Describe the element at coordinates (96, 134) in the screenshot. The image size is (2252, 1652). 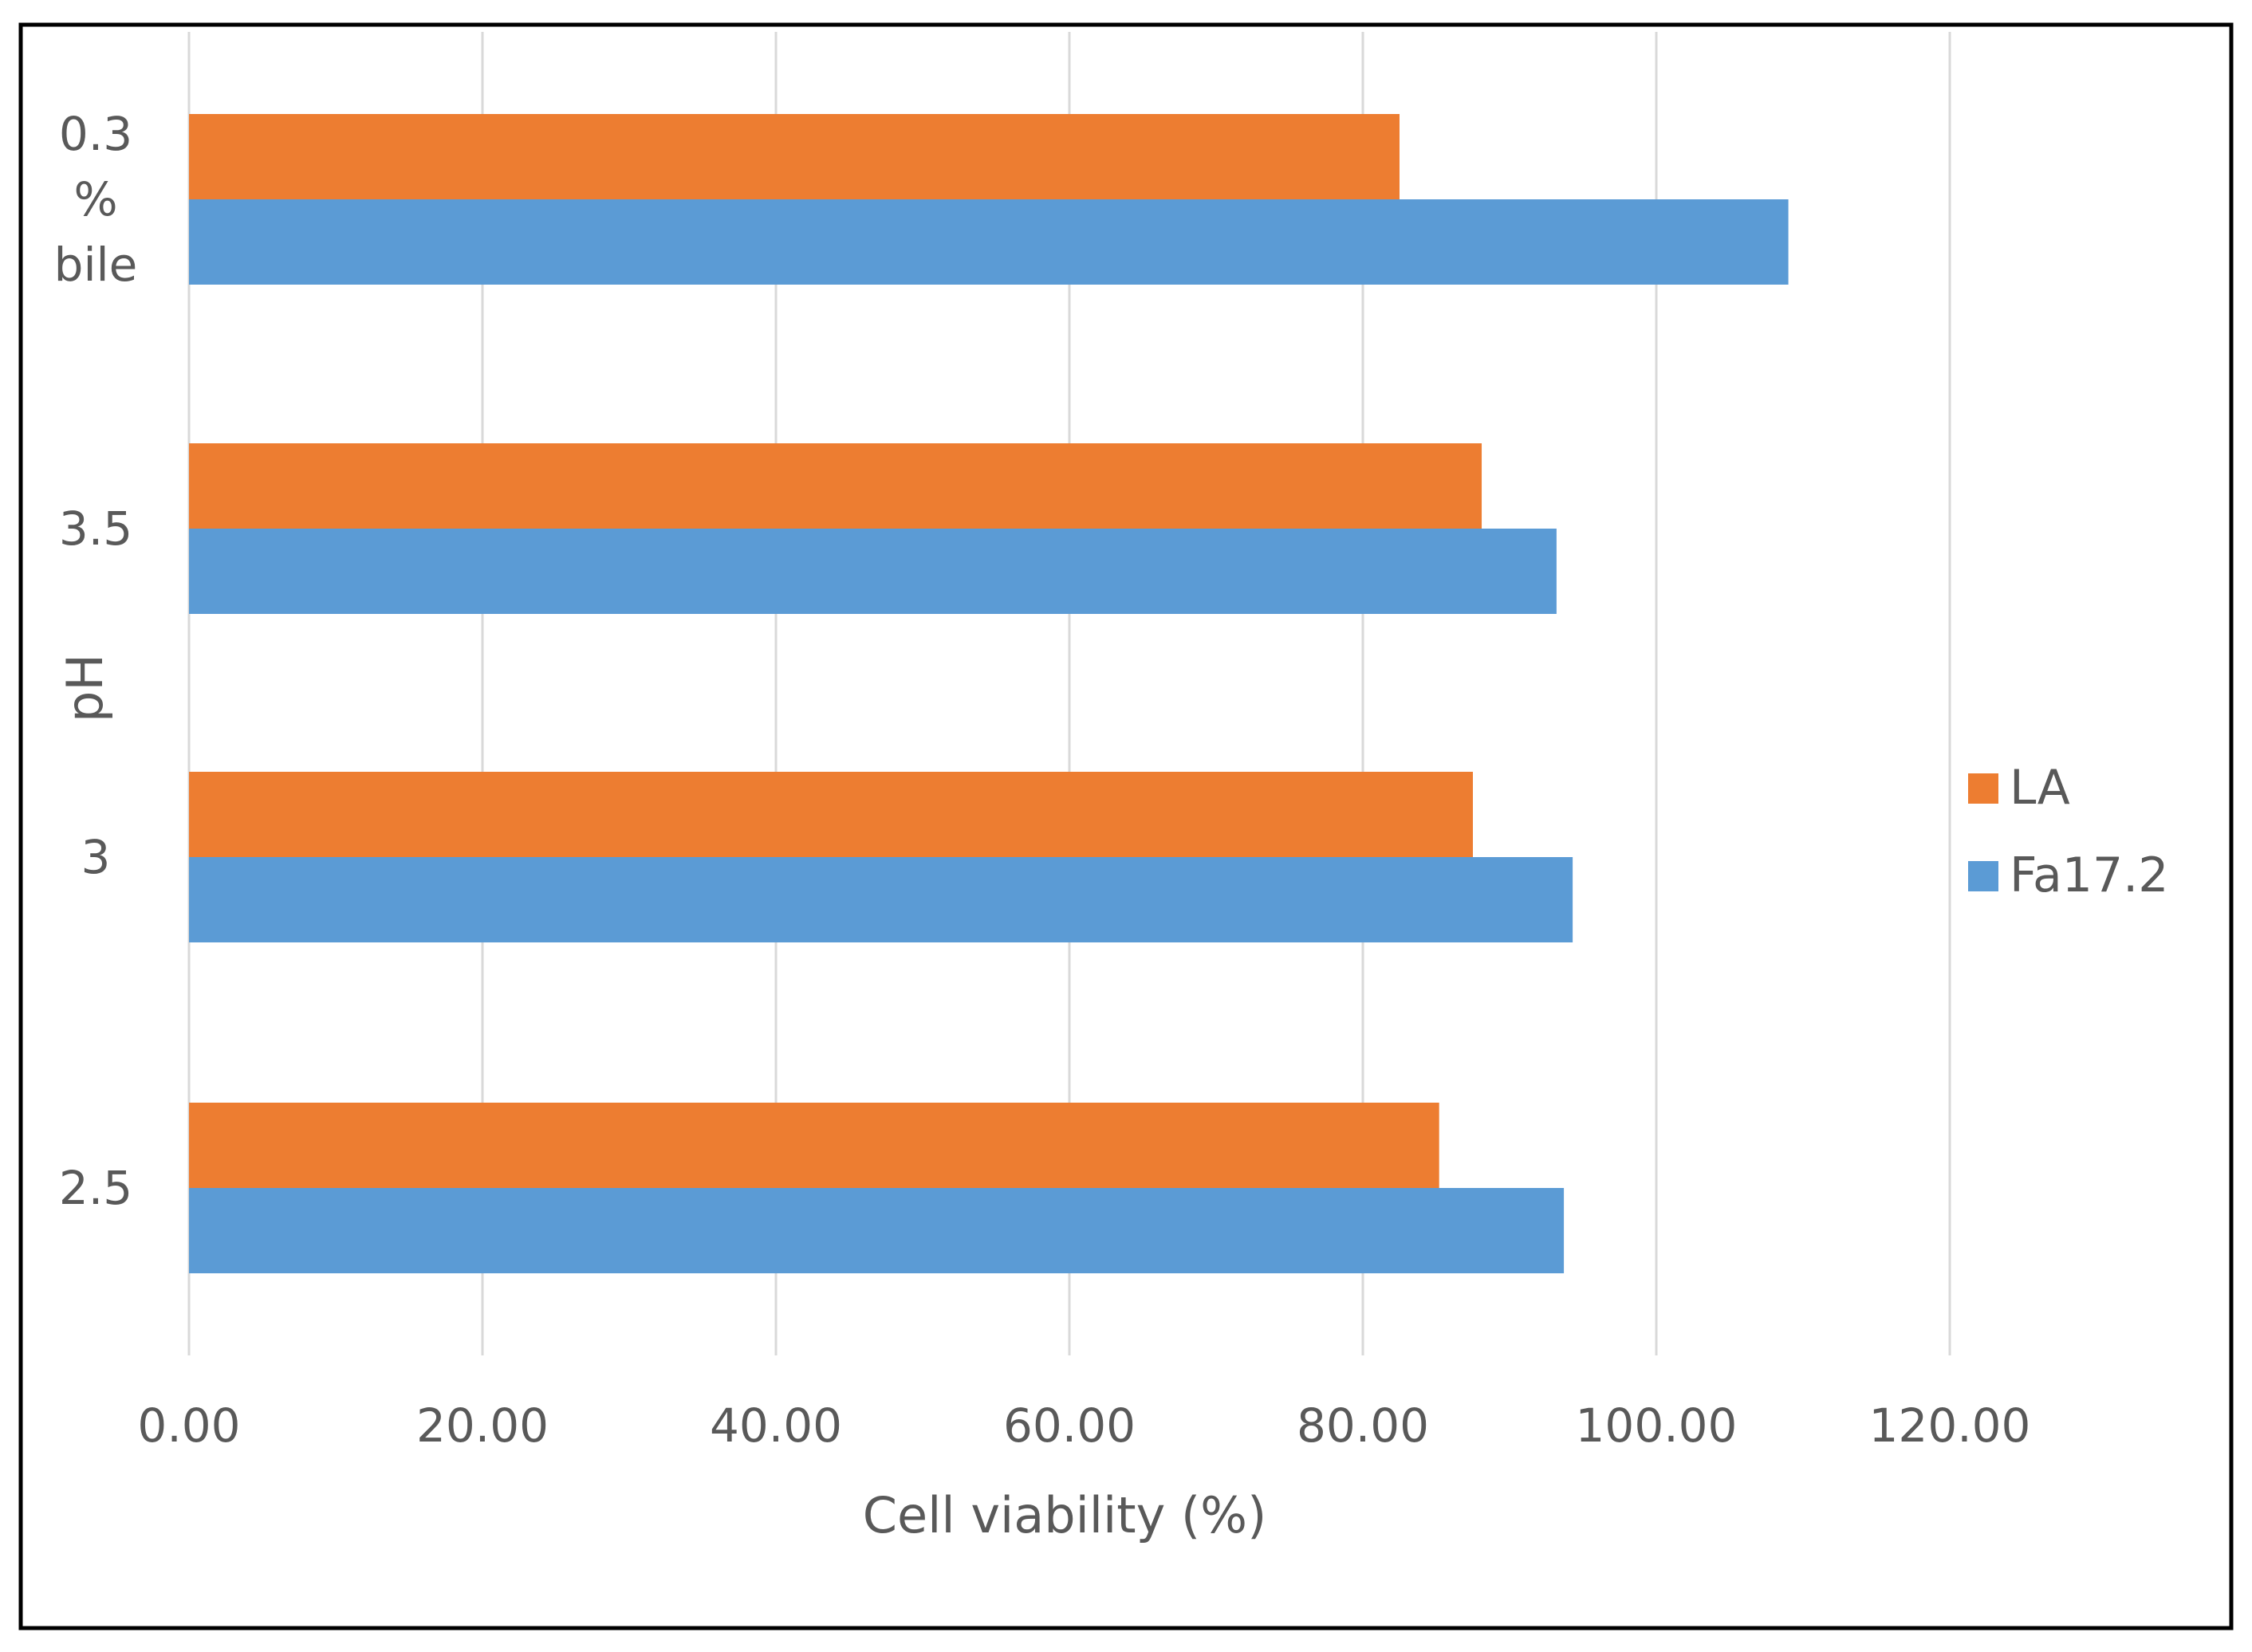
I see `y-category-label: 0.3` at that location.